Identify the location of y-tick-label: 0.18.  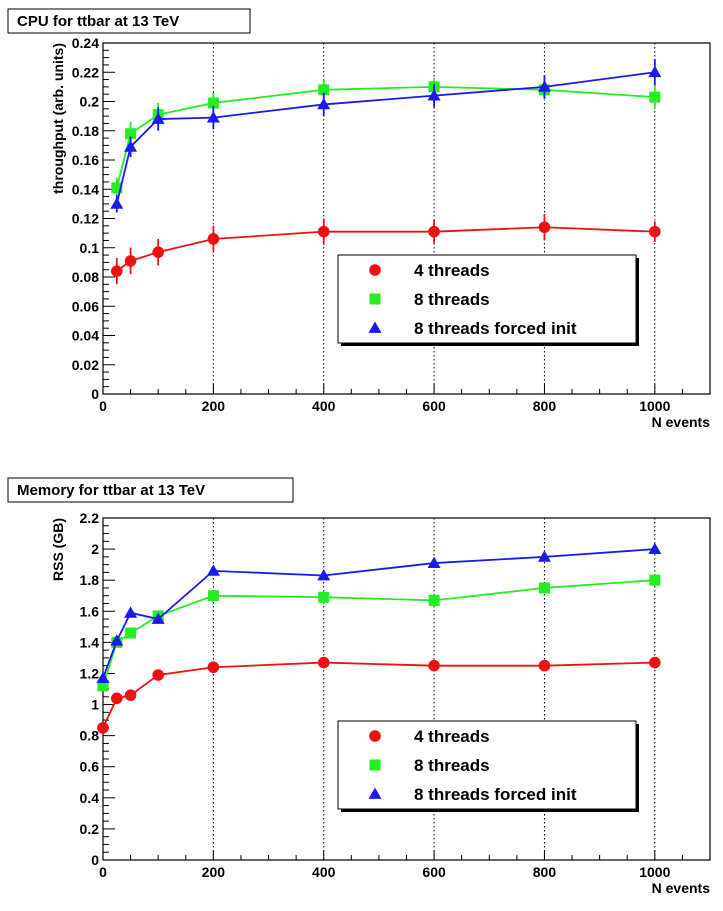
(85, 131).